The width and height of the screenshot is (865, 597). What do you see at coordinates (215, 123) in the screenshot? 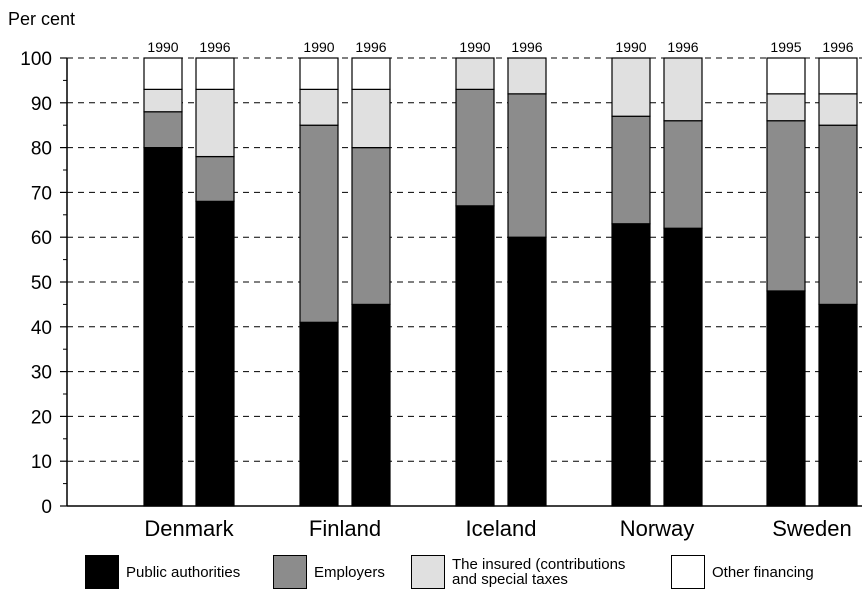
I see `bar-denmark-1996-insured` at bounding box center [215, 123].